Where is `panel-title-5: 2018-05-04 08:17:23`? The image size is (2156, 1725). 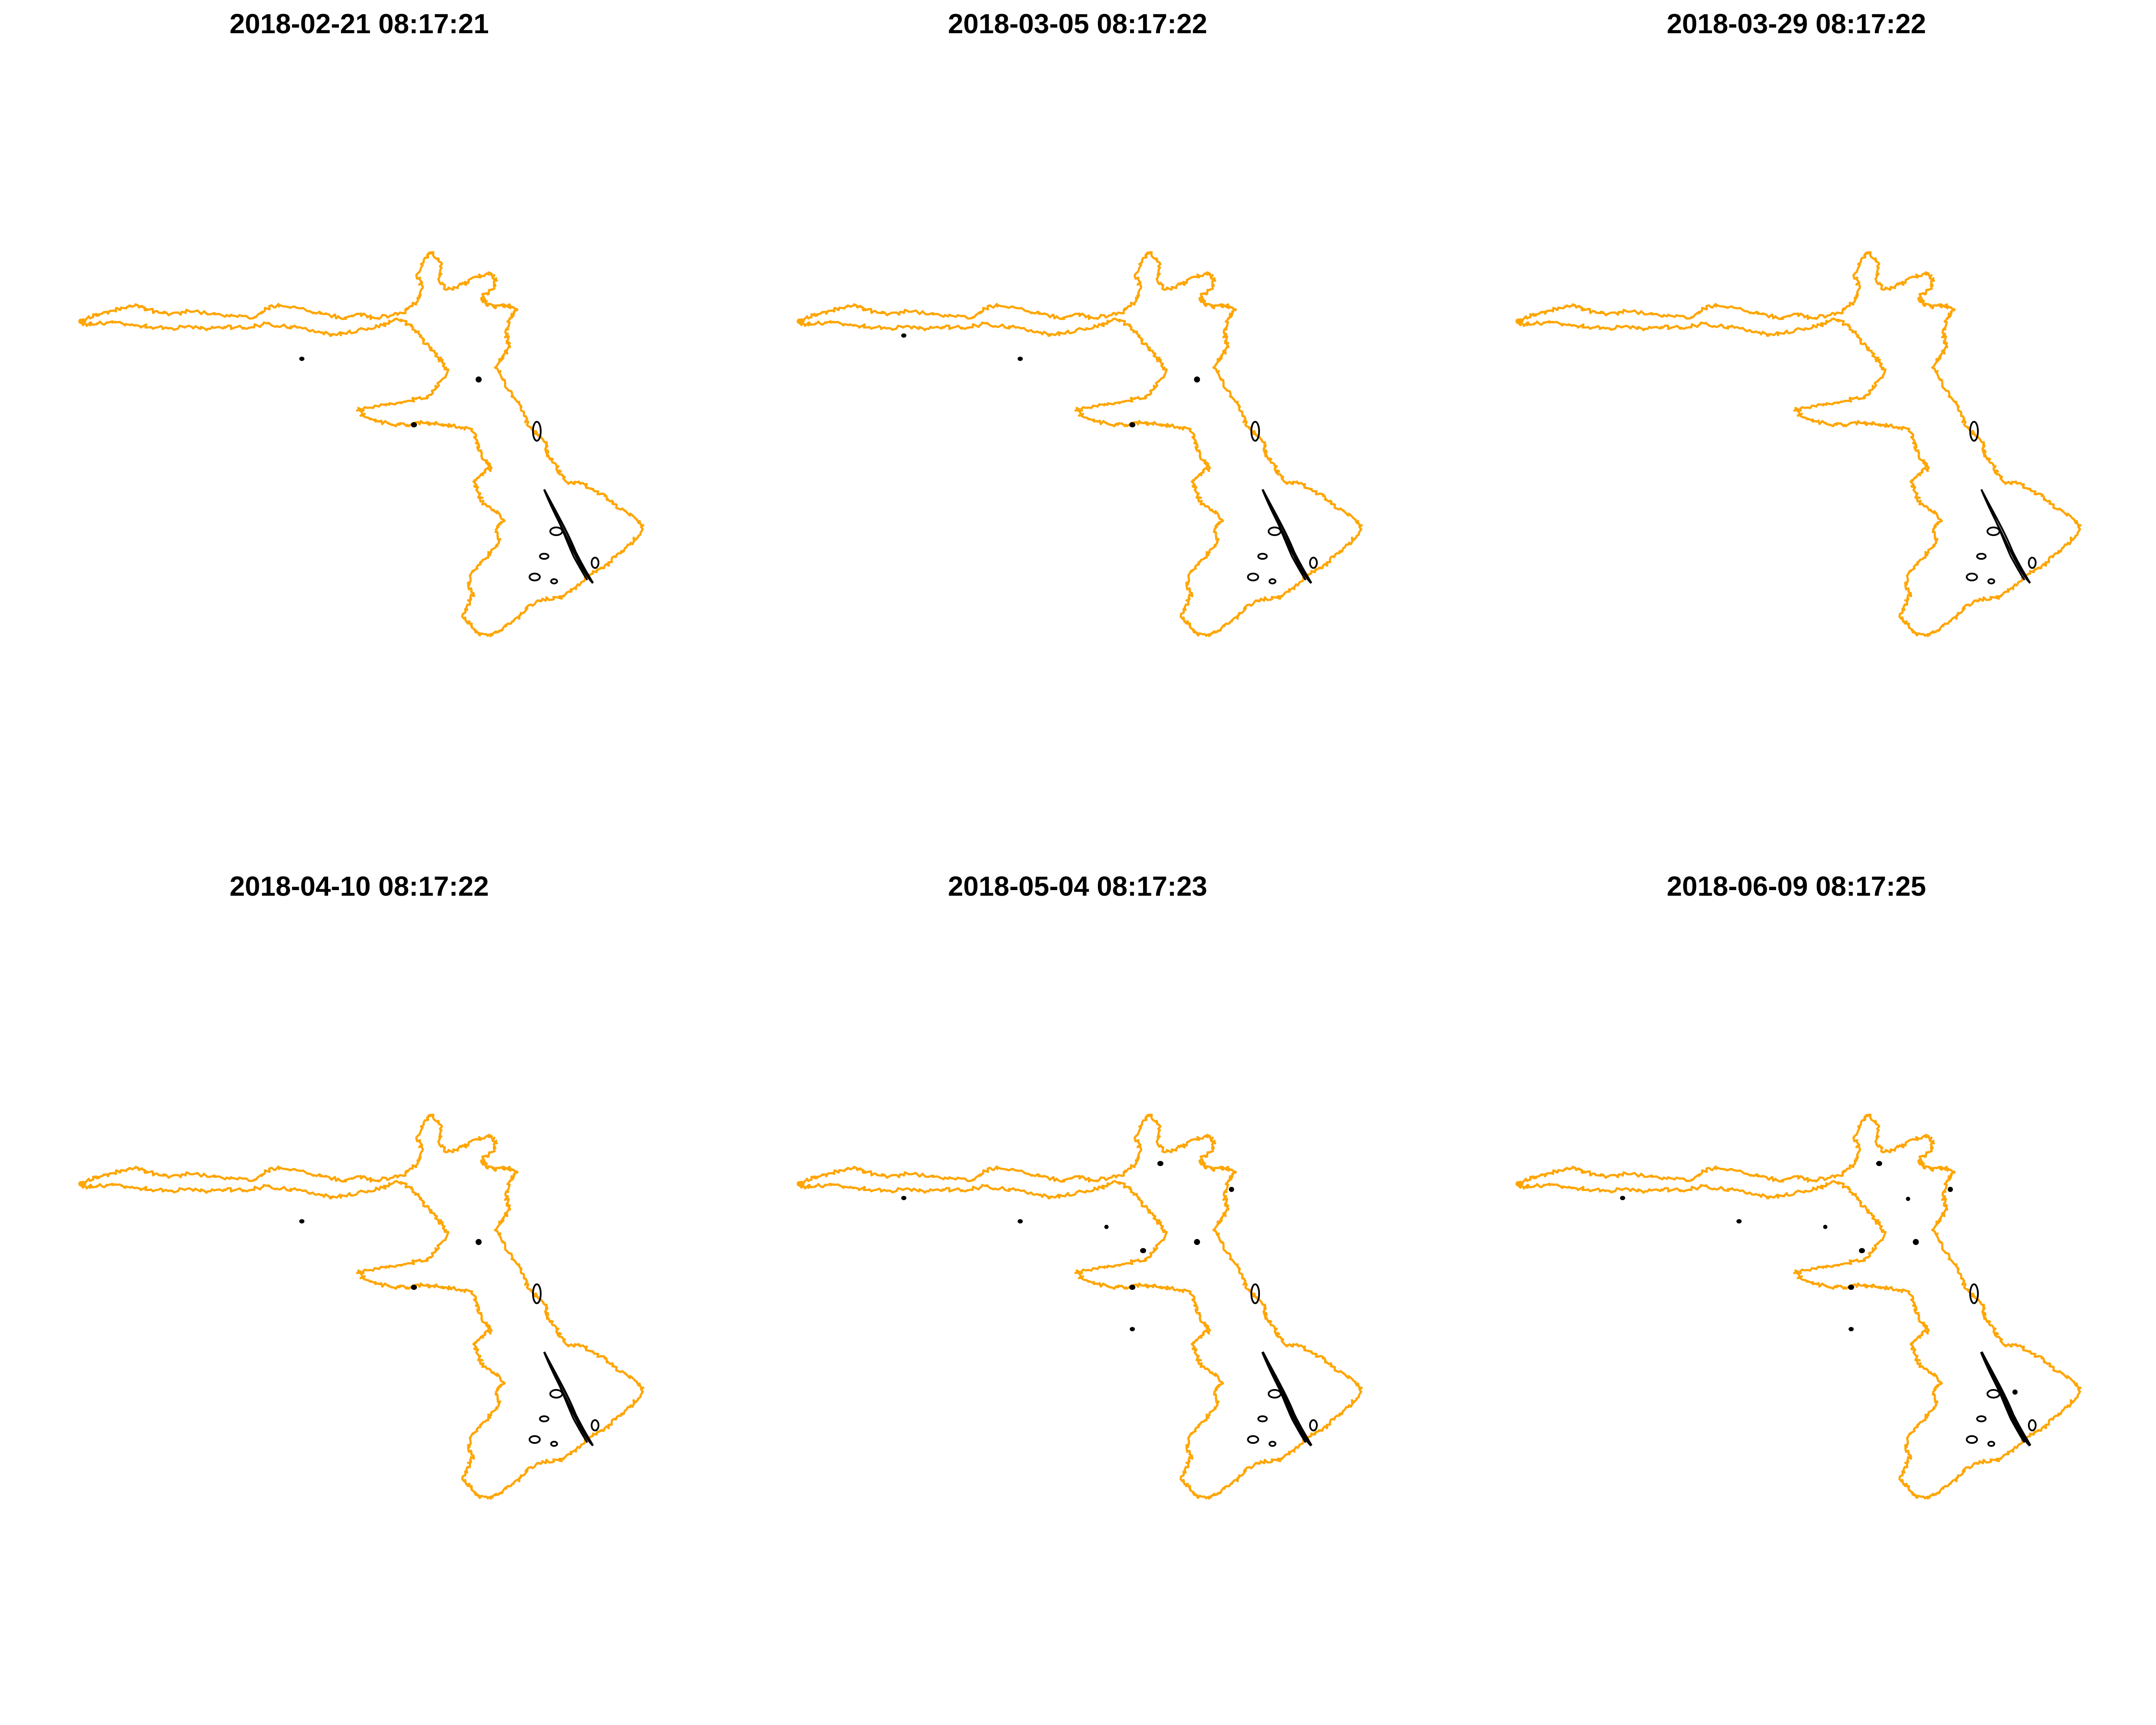
panel-title-5: 2018-05-04 08:17:23 is located at coordinates (1077, 886).